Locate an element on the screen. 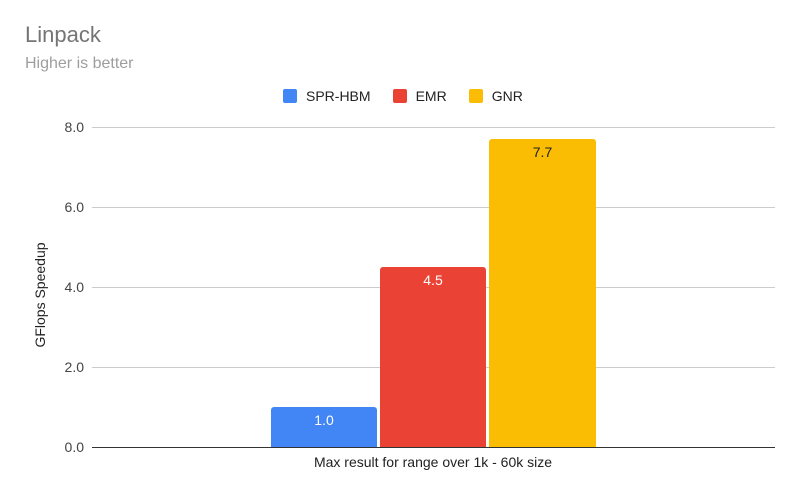 This screenshot has height=494, width=800. y-tick-label: 8.0 is located at coordinates (74, 127).